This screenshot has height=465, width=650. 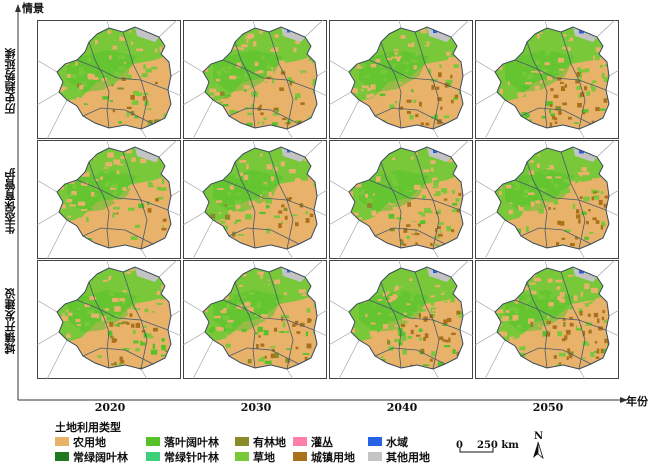 I want to click on legend-swatch-farmland, so click(x=62, y=441).